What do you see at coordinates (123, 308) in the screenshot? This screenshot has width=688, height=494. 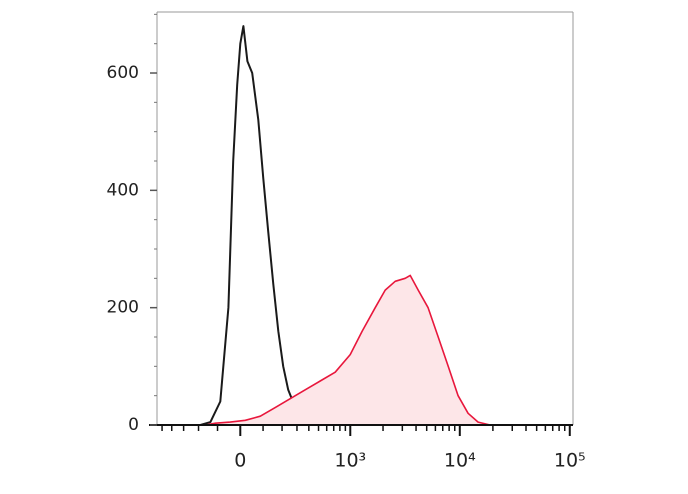 I see `y-tick-label: 200` at bounding box center [123, 308].